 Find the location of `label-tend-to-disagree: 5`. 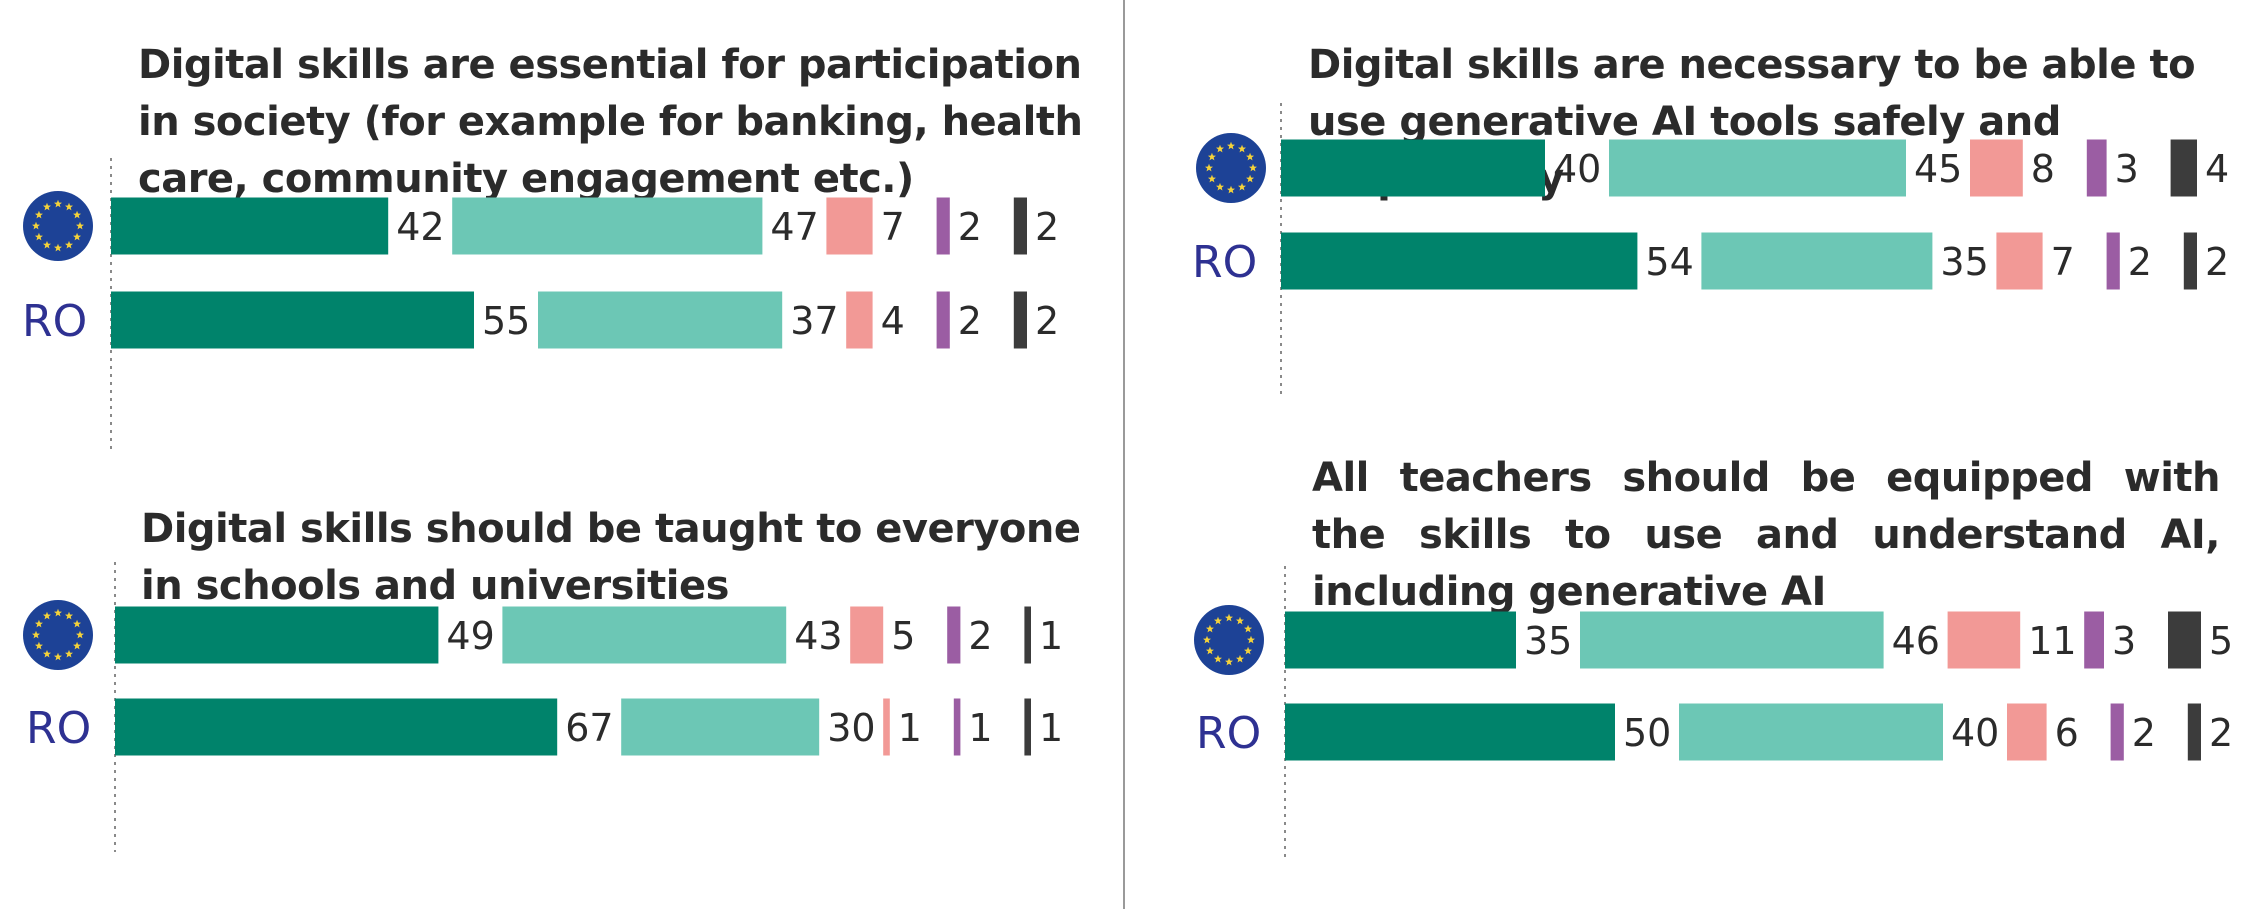

label-tend-to-disagree: 5 is located at coordinates (903, 636).